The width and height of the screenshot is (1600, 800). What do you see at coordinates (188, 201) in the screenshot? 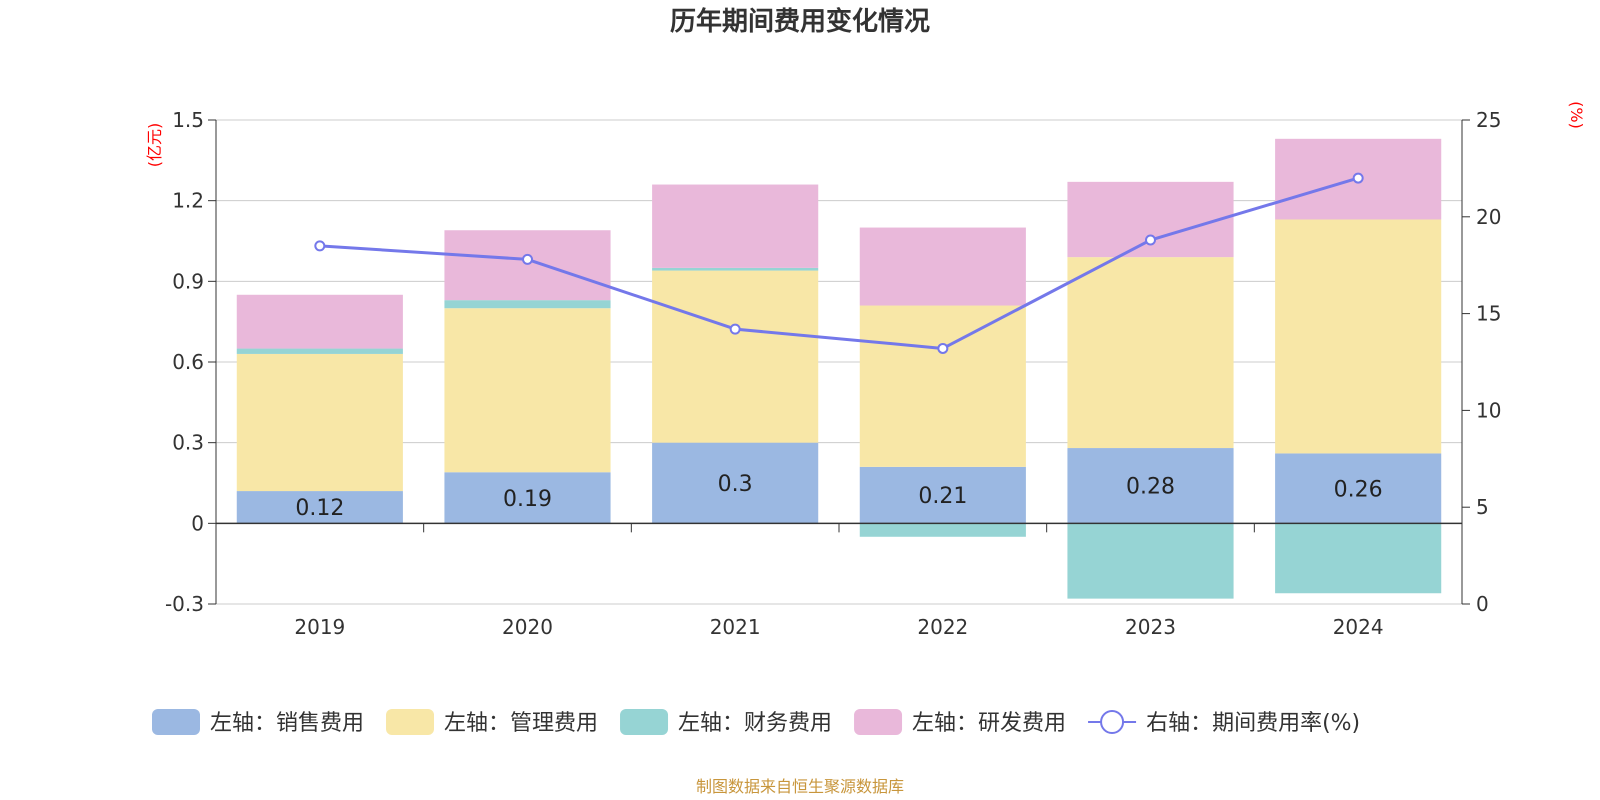
I see `left-tick-label: 1.2` at bounding box center [188, 201].